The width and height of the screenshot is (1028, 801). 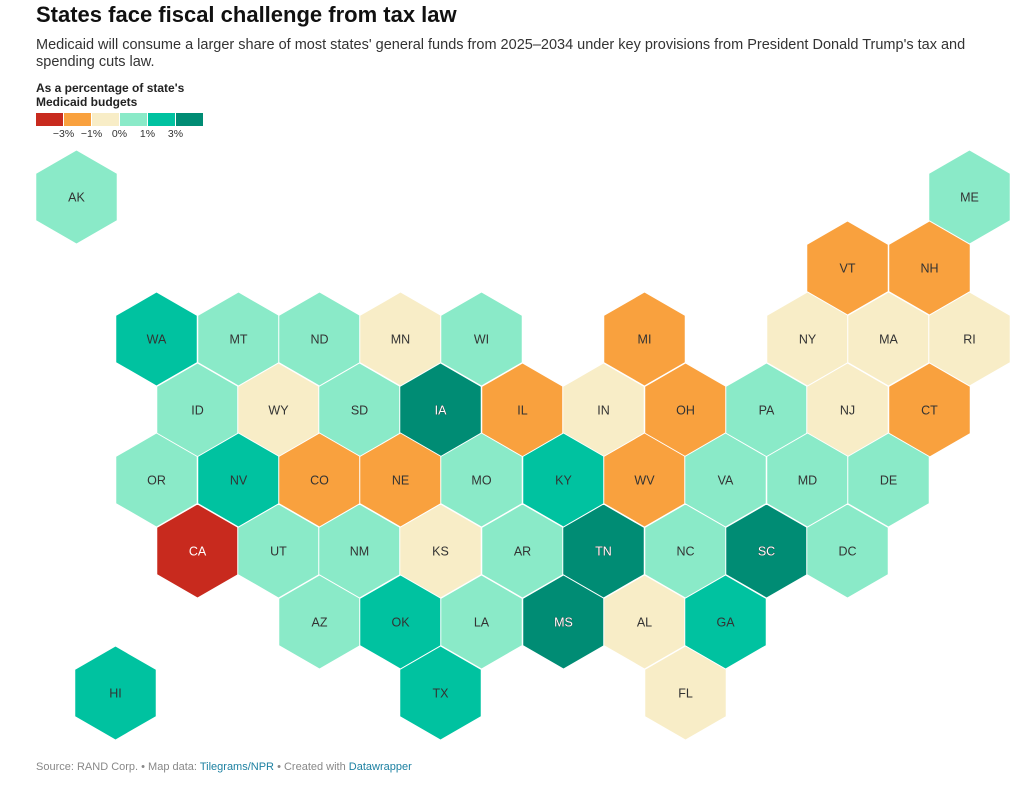 I want to click on state-label-ny: NY, so click(x=808, y=340).